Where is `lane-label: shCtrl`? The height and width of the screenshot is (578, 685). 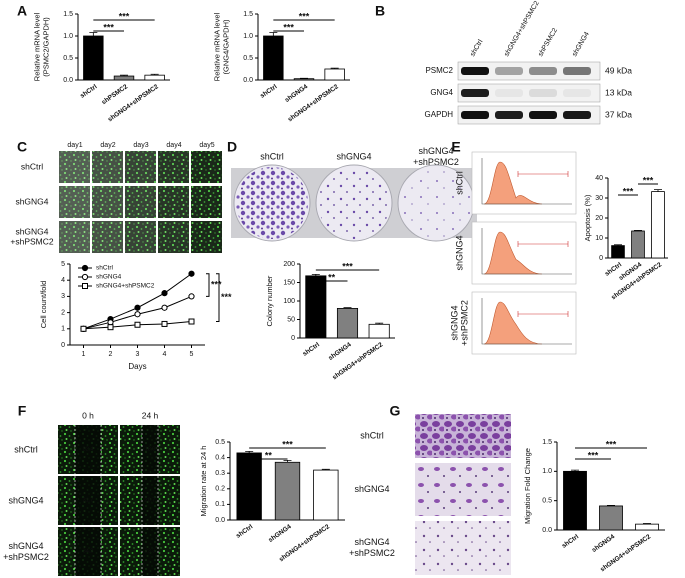 lane-label: shCtrl is located at coordinates (476, 48).